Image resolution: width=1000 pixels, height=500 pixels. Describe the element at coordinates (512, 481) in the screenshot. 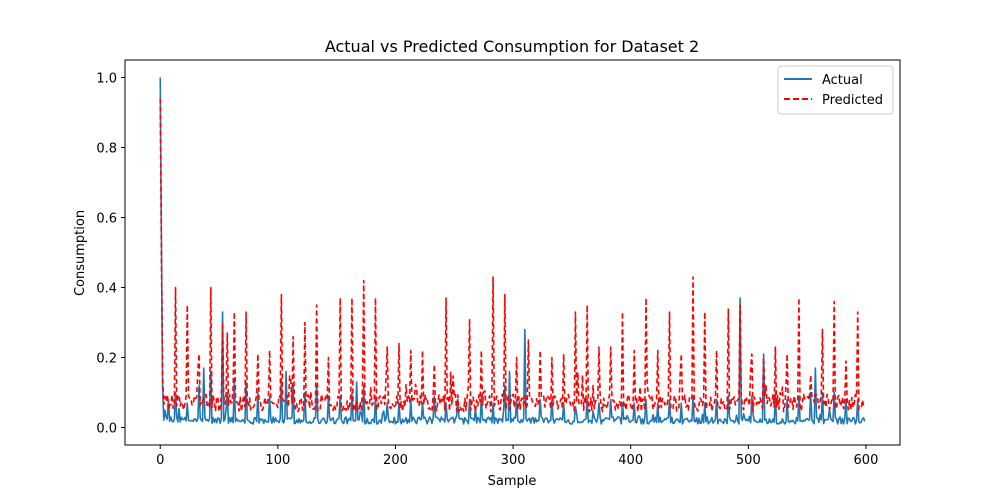

I see `x-axis-label: Sample` at that location.